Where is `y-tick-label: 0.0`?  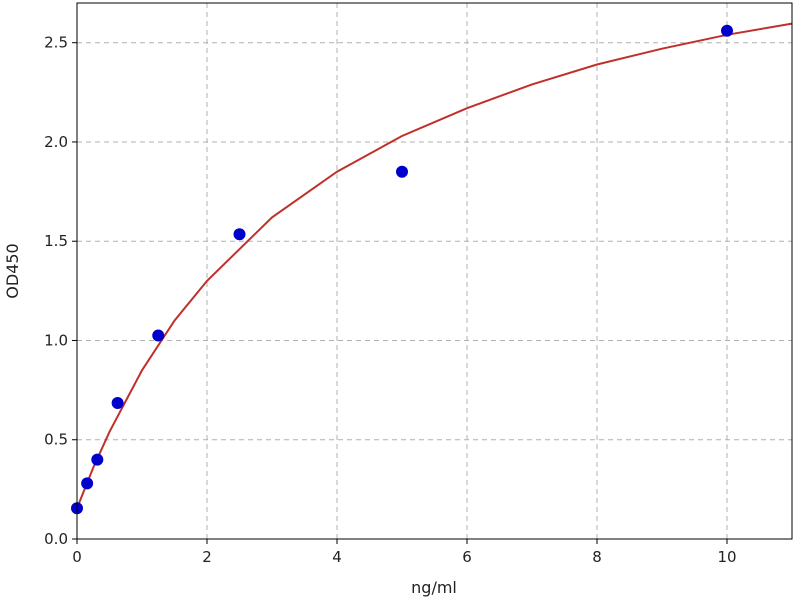 y-tick-label: 0.0 is located at coordinates (56, 539).